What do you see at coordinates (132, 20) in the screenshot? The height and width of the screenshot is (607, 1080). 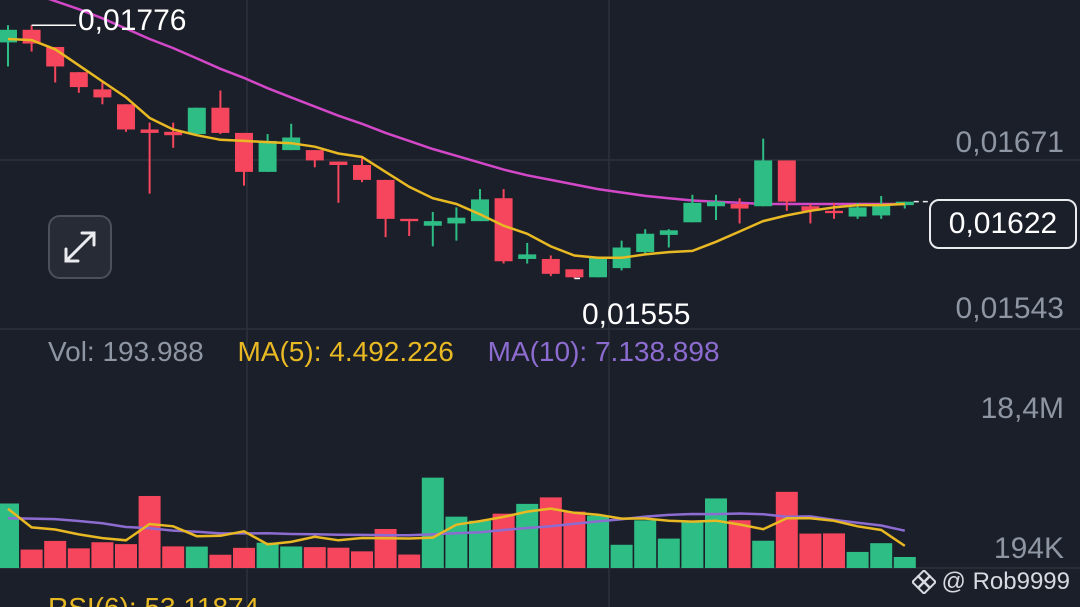 I see `session-high-label: 0,01776` at bounding box center [132, 20].